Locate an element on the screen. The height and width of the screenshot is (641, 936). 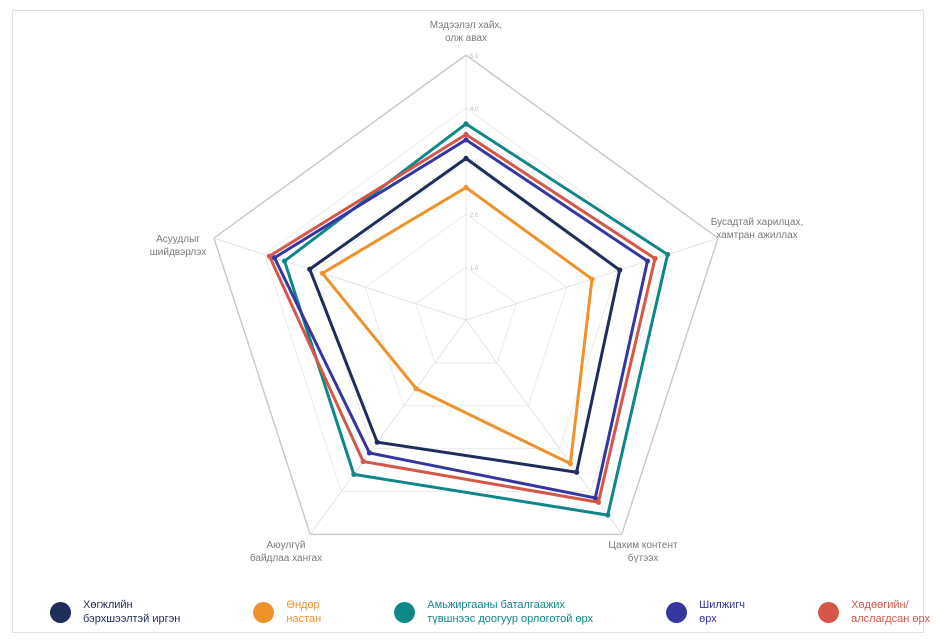
series-line is located at coordinates (457, 326).